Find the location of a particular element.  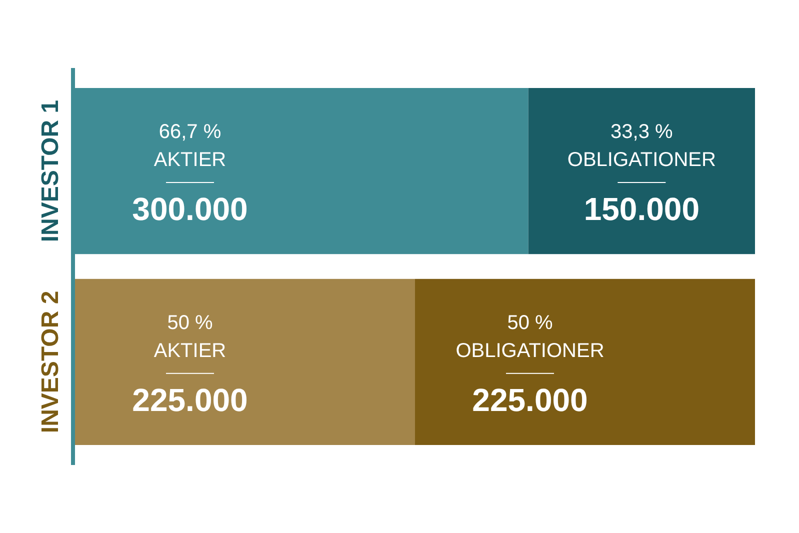

data-label: 150.000 is located at coordinates (642, 209).